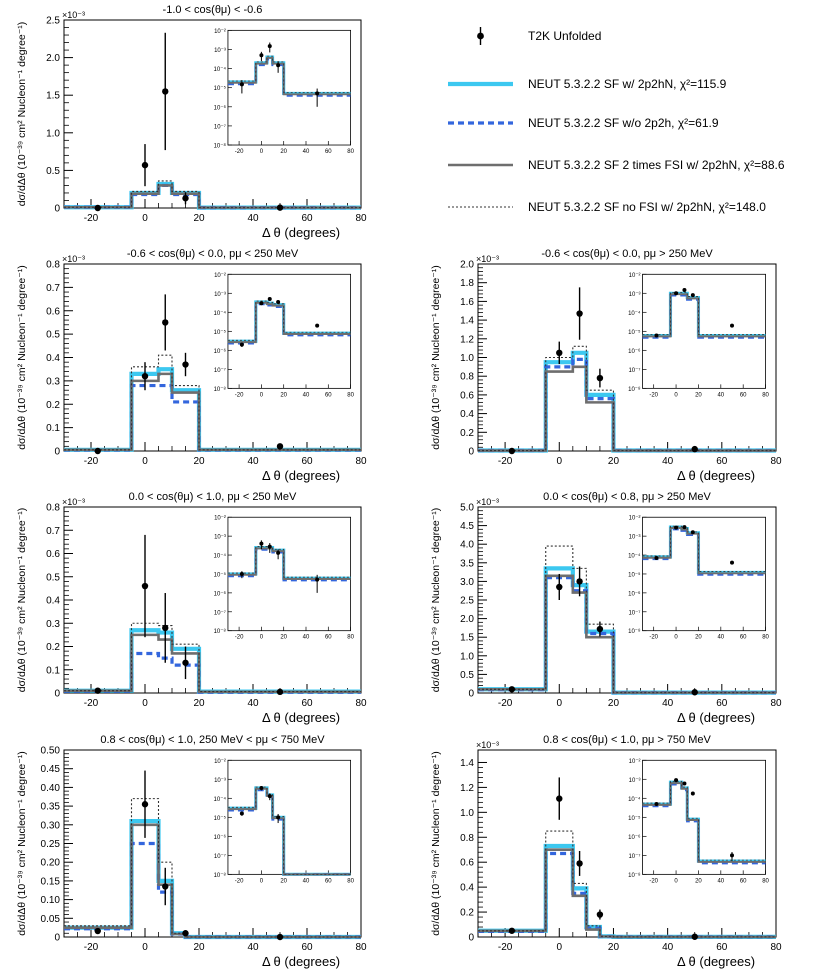  I want to click on y-tick-label: 0.35, so click(51, 807).